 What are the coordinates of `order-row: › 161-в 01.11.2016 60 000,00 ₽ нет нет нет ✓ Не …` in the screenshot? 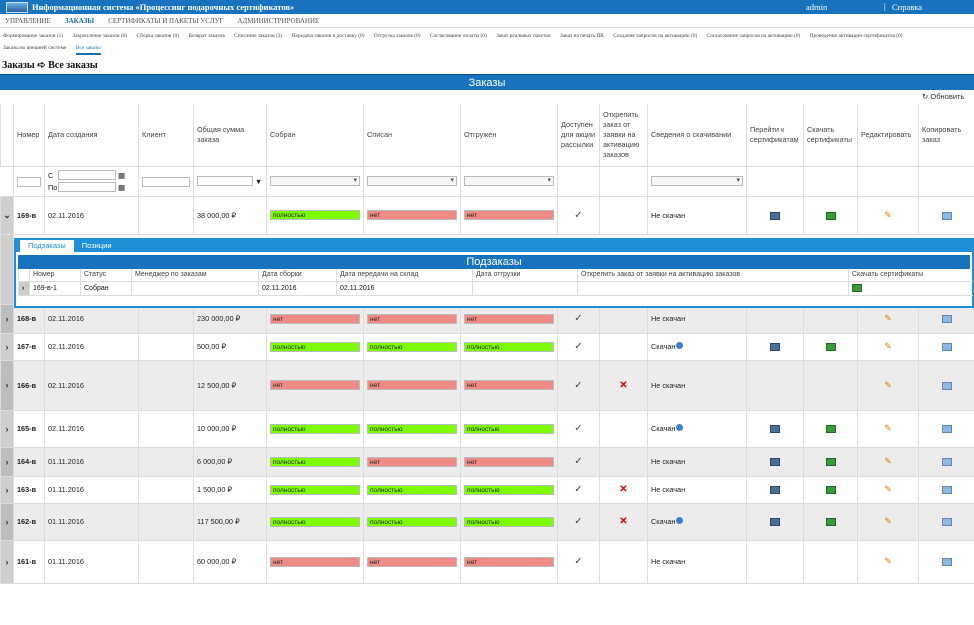 It's located at (487, 562).